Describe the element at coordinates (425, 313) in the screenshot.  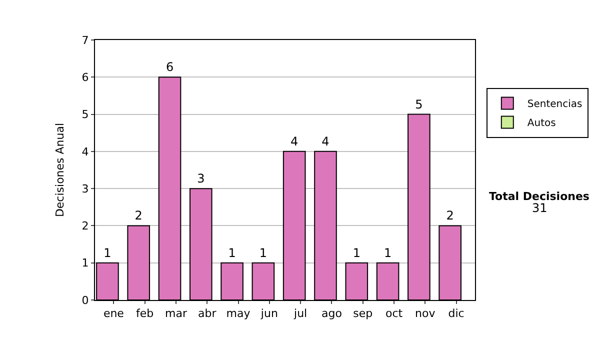
I see `x-tick-label: nov` at that location.